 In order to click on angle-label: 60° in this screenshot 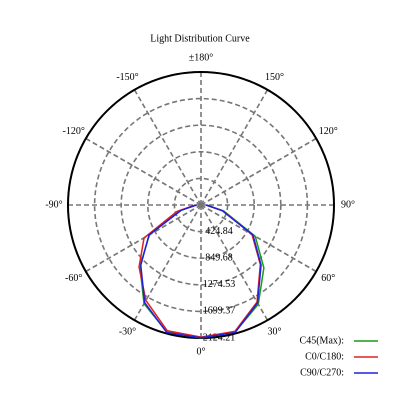, I will do `click(328, 278)`.